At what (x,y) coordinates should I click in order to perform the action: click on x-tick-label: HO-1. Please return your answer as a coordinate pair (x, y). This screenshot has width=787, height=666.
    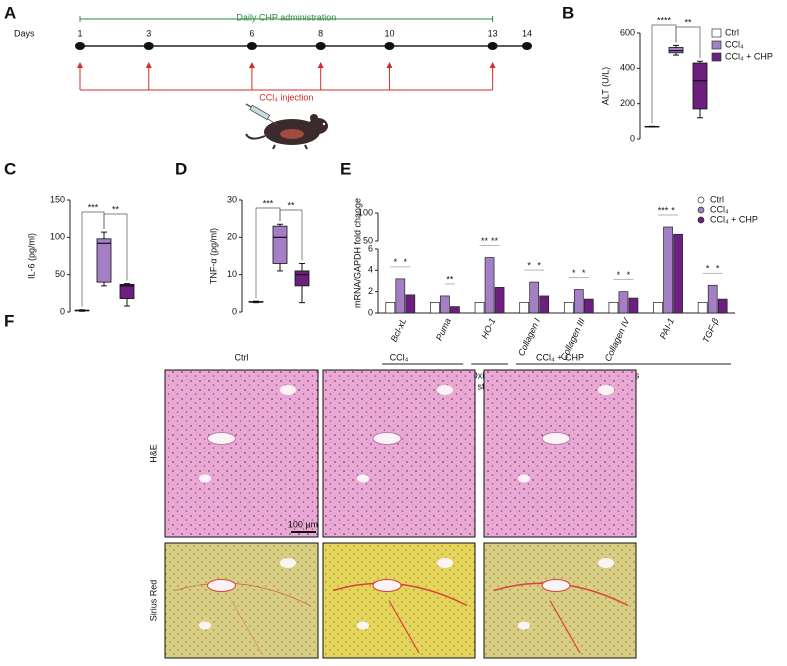
    Looking at the image, I should click on (488, 329).